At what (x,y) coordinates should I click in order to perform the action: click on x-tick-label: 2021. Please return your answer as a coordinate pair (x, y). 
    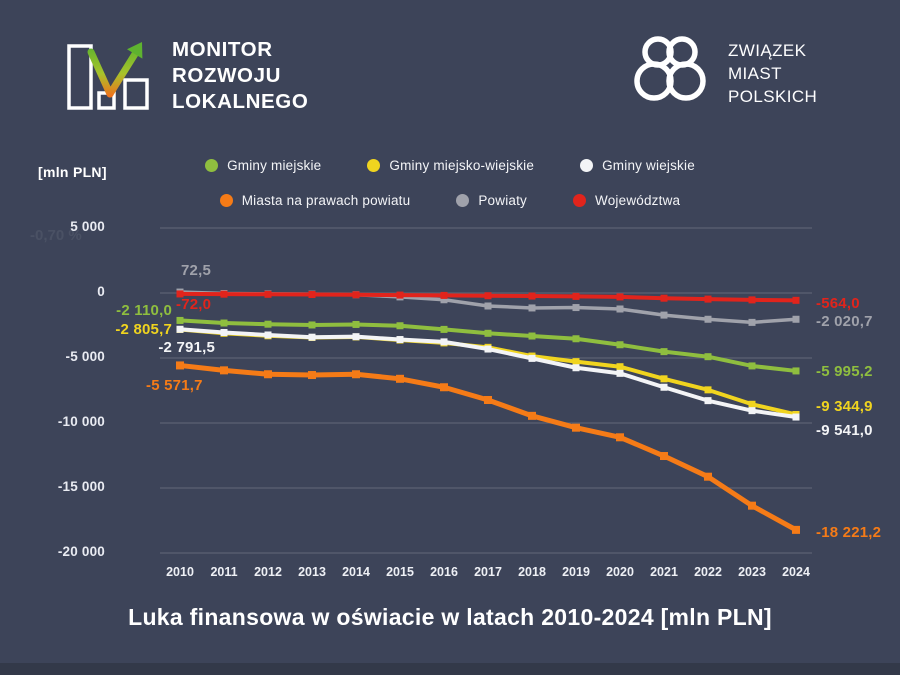
    Looking at the image, I should click on (664, 572).